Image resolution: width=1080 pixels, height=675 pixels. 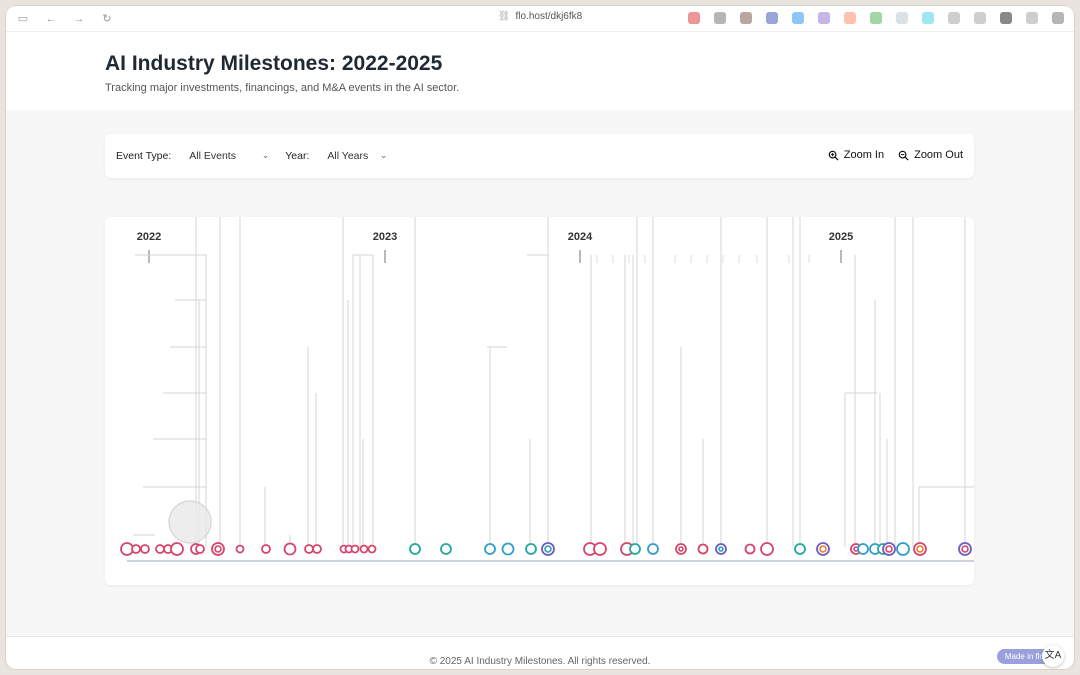 I want to click on zoom-in-label: Zoom In, so click(x=864, y=155).